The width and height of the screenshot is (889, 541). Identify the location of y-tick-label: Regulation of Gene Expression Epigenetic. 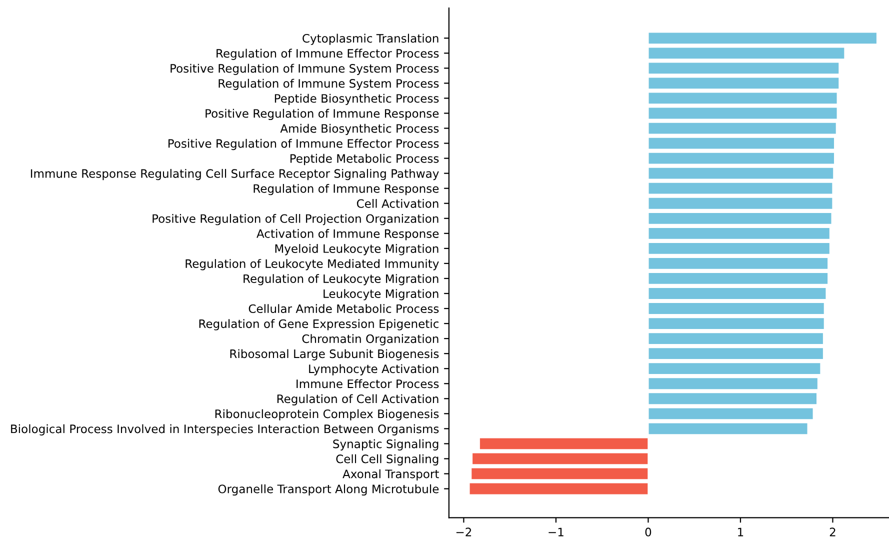
(319, 324).